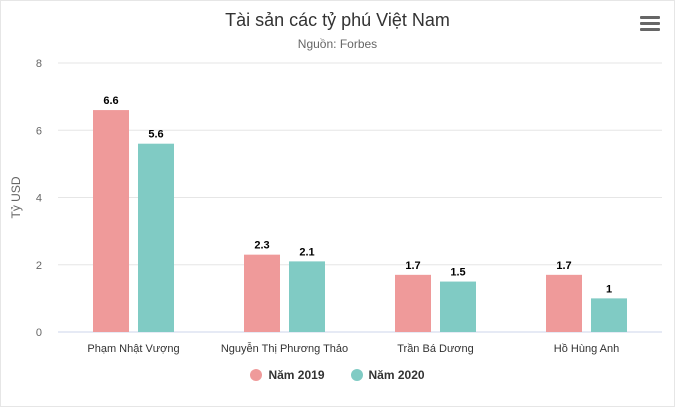  I want to click on y-tick-label: 0, so click(39, 333).